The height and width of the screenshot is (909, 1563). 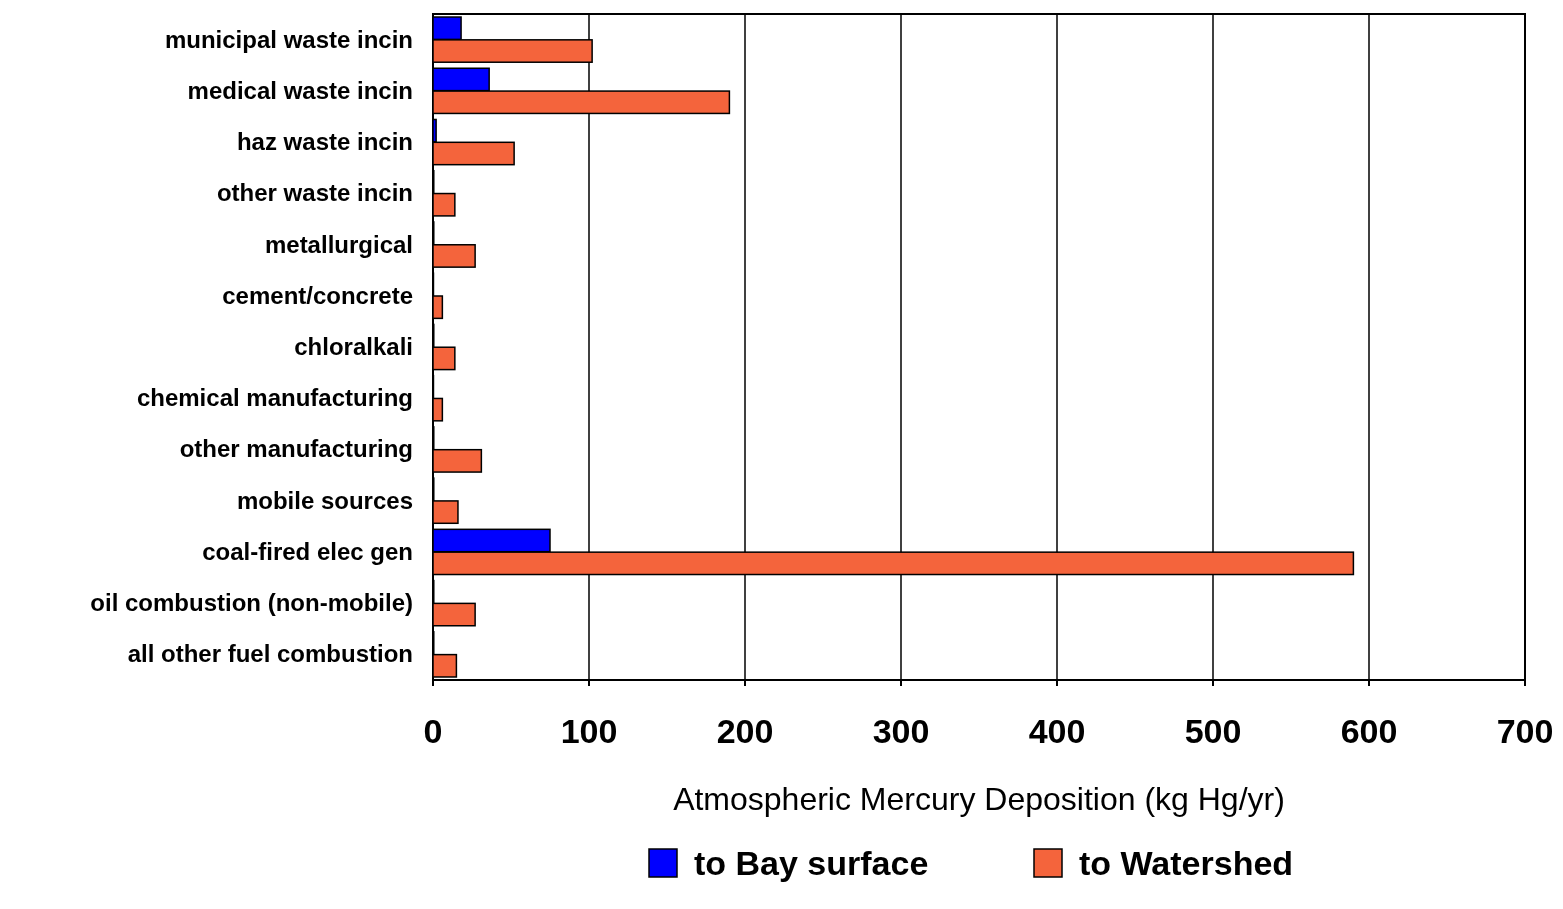 I want to click on x-tick-label: 700, so click(x=1525, y=731).